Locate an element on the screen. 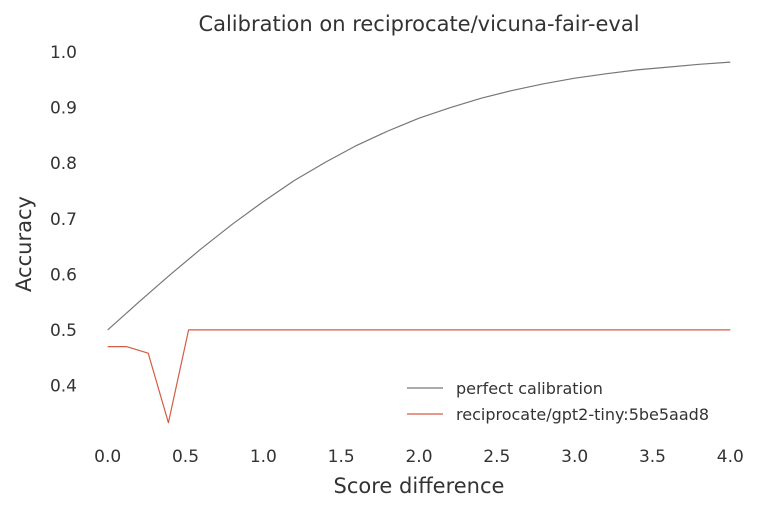 Image resolution: width=768 pixels, height=512 pixels. x-tick-label: 0.5 is located at coordinates (185, 457).